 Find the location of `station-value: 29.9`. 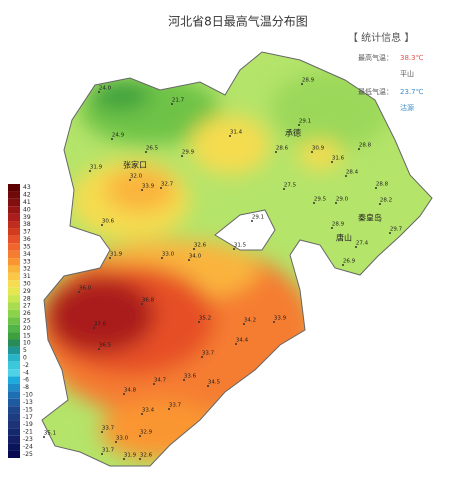

station-value: 29.9 is located at coordinates (188, 153).